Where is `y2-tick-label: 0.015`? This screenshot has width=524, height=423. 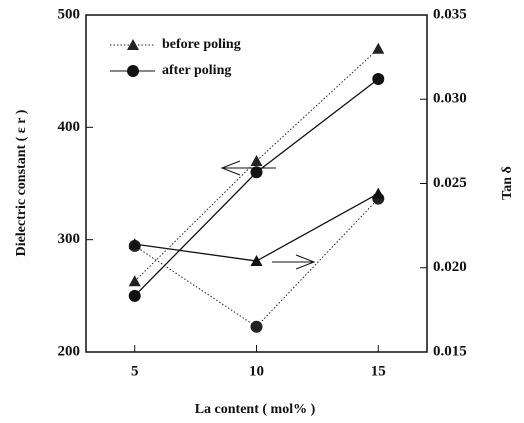 y2-tick-label: 0.015 is located at coordinates (450, 351).